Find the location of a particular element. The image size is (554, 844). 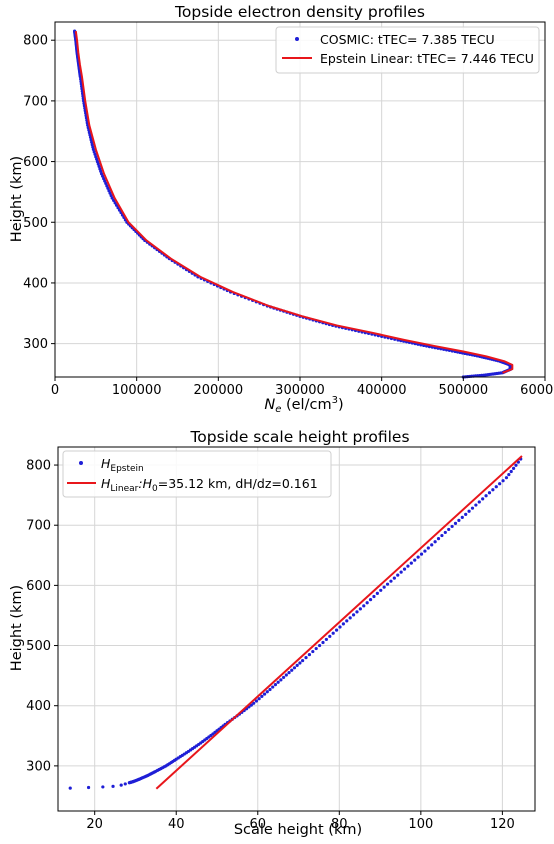

x-tick-label: 500000 is located at coordinates (464, 390).